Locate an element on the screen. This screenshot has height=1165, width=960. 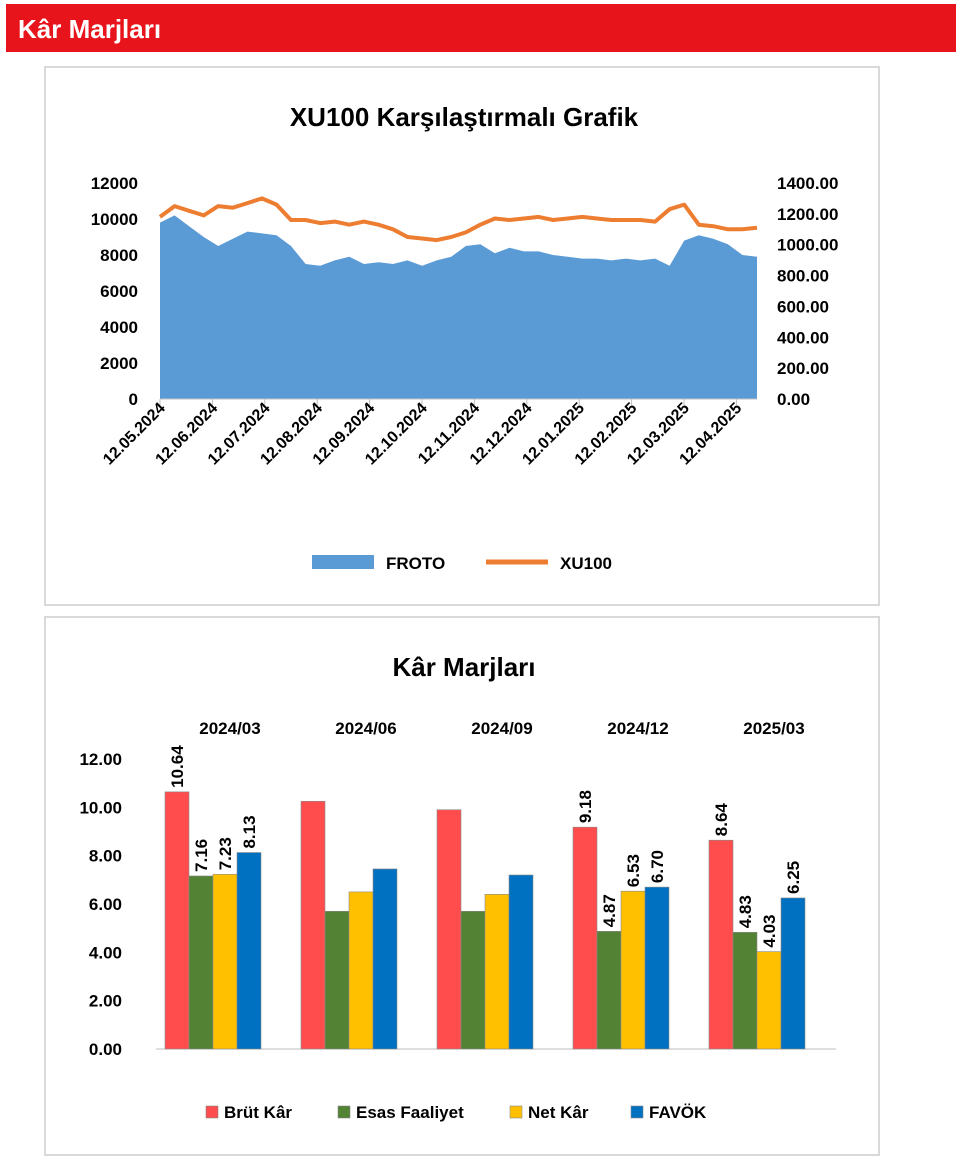
y-left-tick-label: 12000 is located at coordinates (114, 183).